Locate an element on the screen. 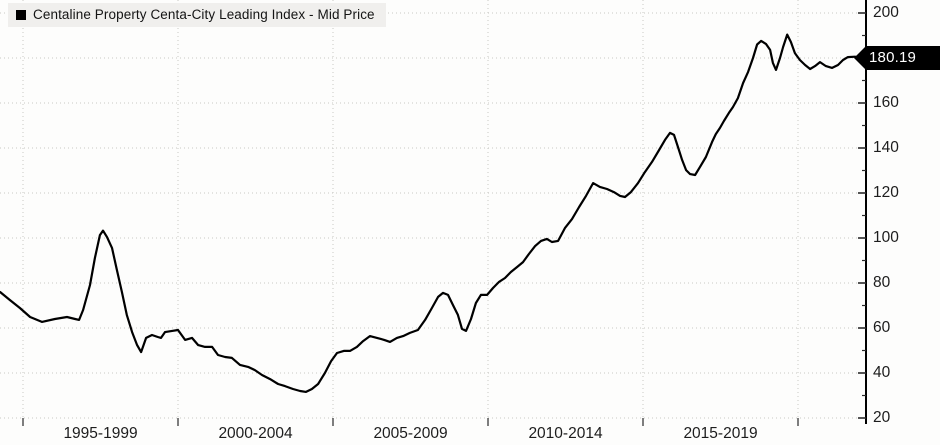 The width and height of the screenshot is (940, 445). x-axis-tick-label: 2000-2004 is located at coordinates (255, 433).